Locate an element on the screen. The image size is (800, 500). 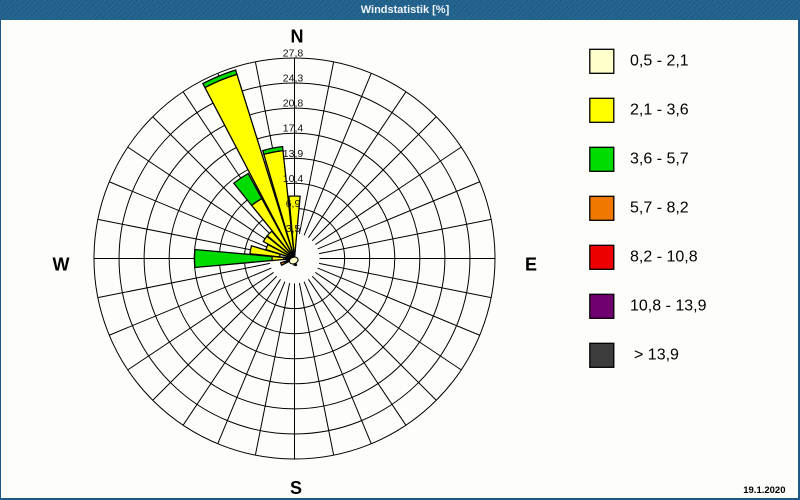
svg-text: 17,4 is located at coordinates (293, 129).